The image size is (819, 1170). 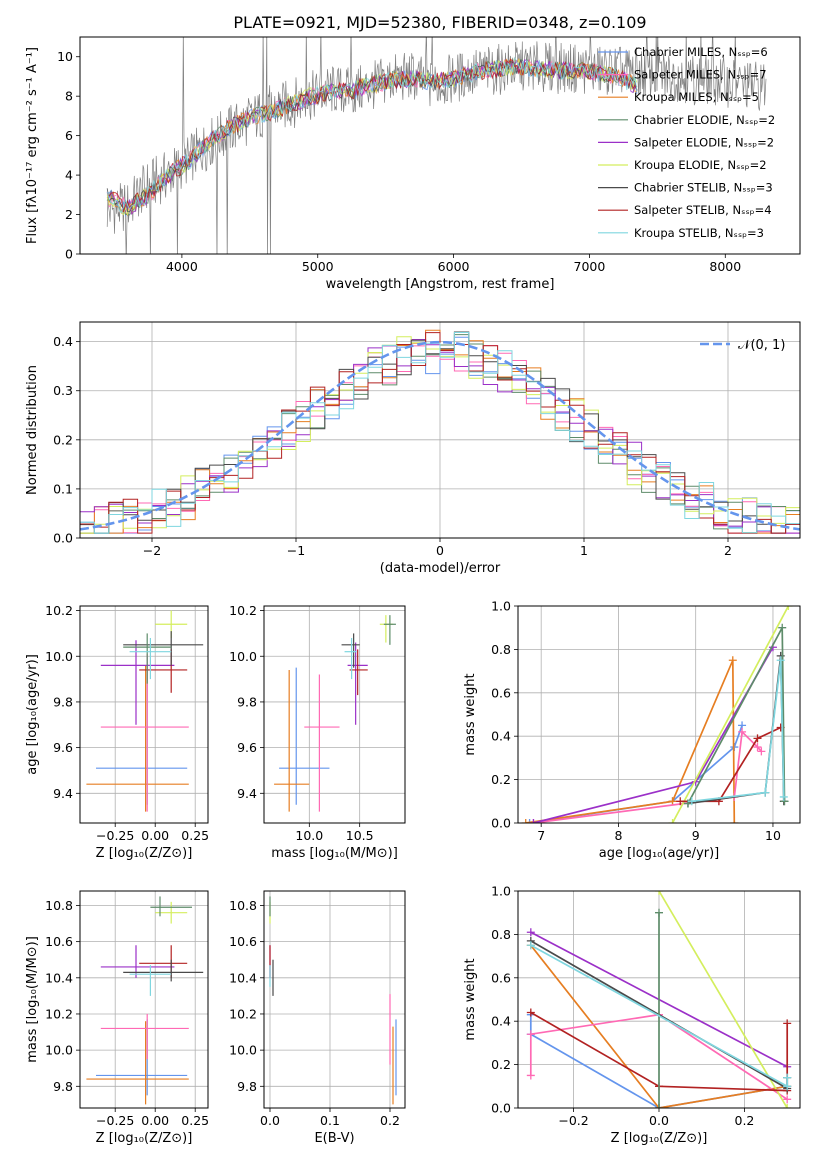 What do you see at coordinates (152, 550) in the screenshot?
I see `x-tick-label: −2` at bounding box center [152, 550].